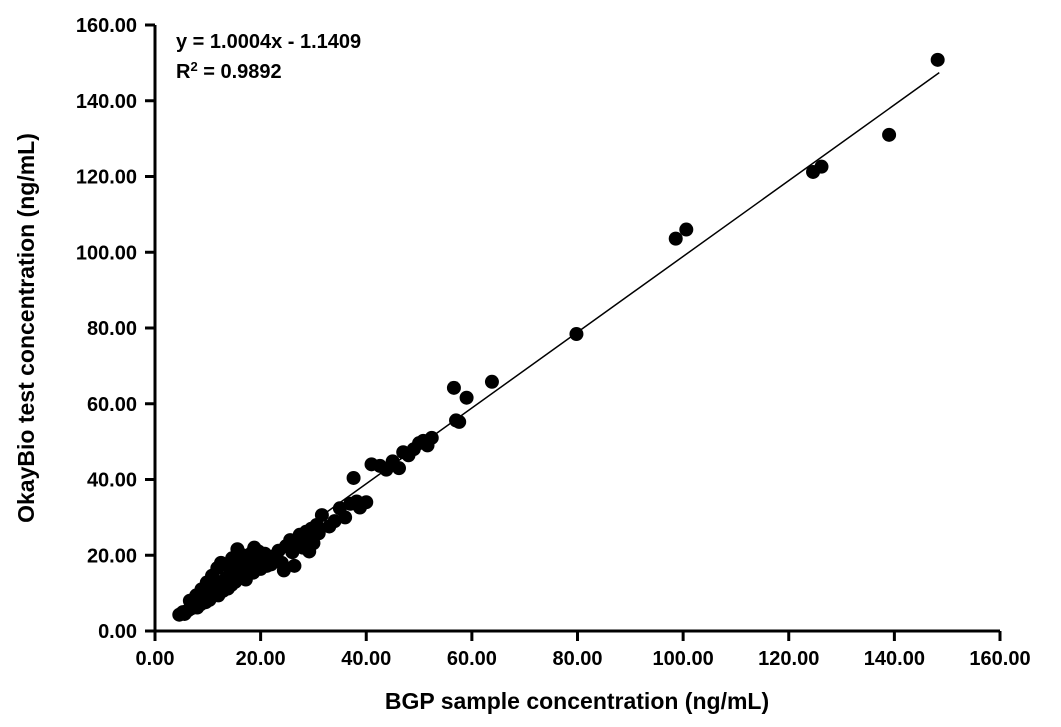 The height and width of the screenshot is (727, 1061). What do you see at coordinates (577, 636) in the screenshot?
I see `x-axis-tick-marks` at bounding box center [577, 636].